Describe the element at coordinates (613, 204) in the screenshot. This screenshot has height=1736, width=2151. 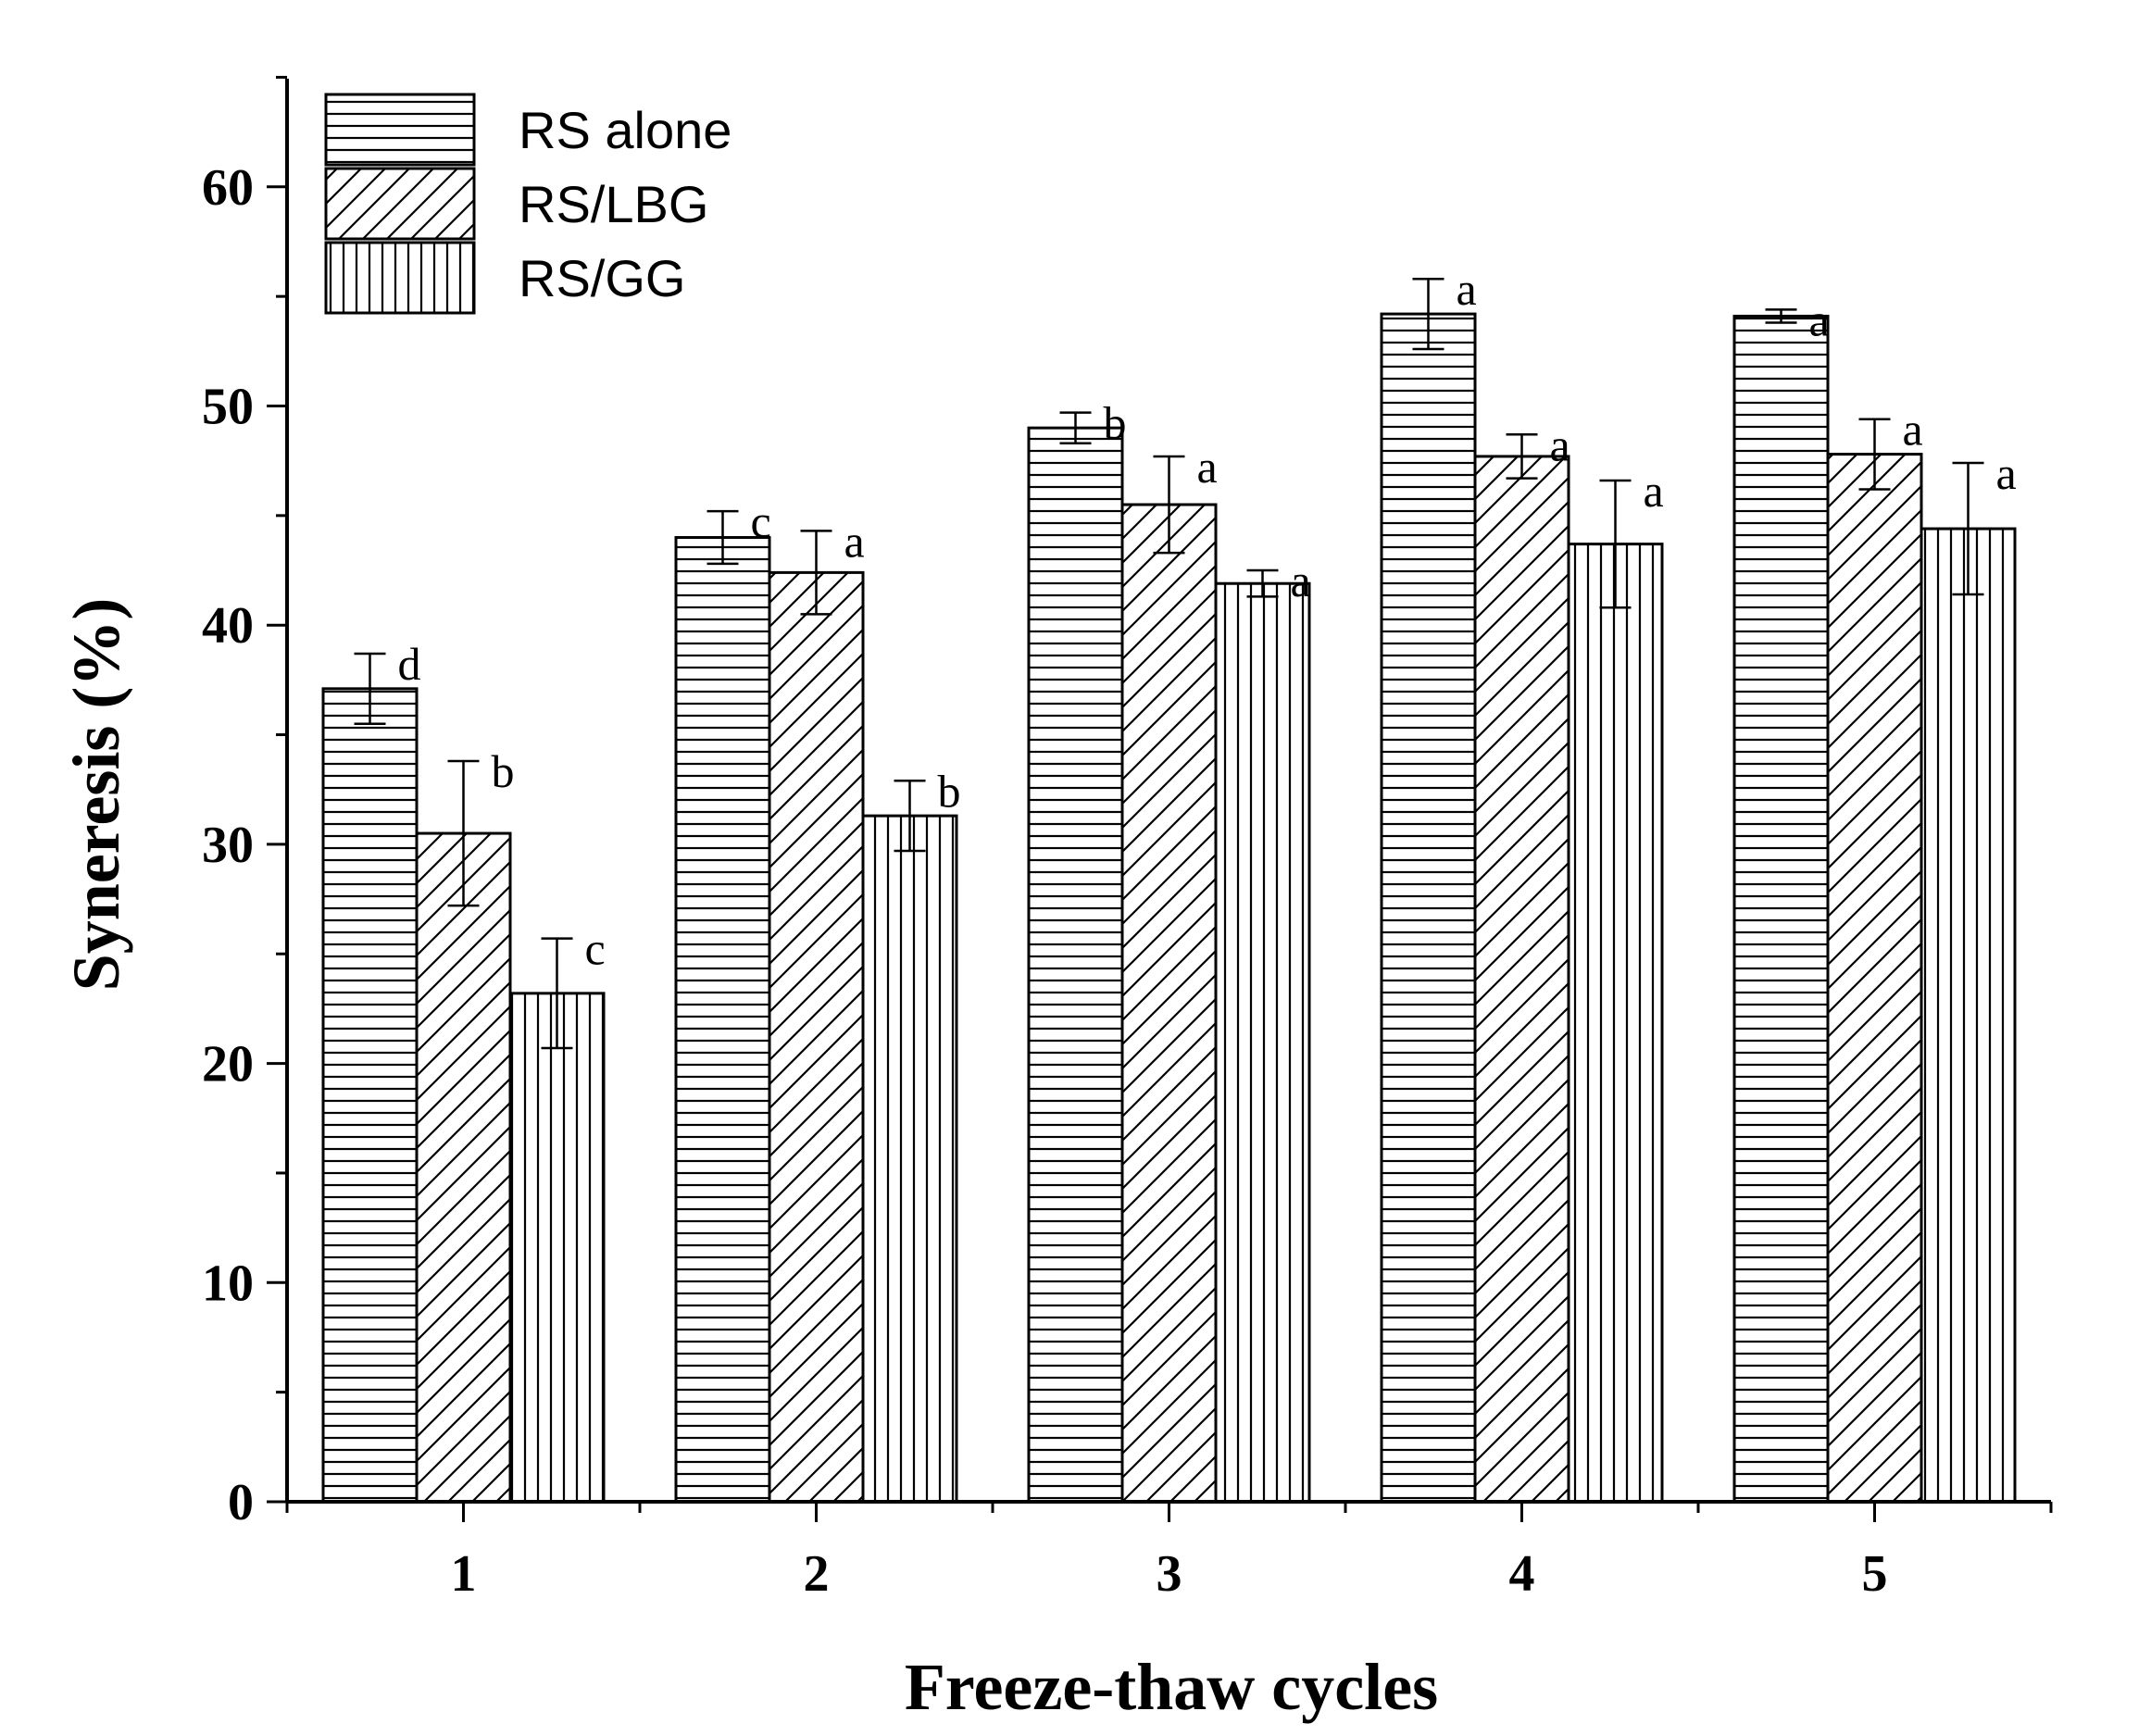
I see `legend-label: RS/LBG` at that location.